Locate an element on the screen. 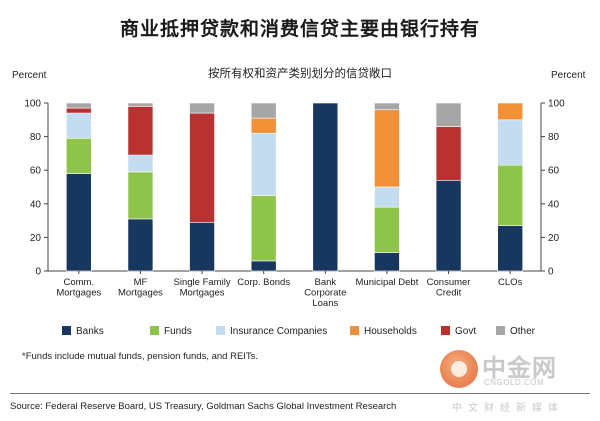 This screenshot has height=421, width=600. legend-label: Other is located at coordinates (523, 331).